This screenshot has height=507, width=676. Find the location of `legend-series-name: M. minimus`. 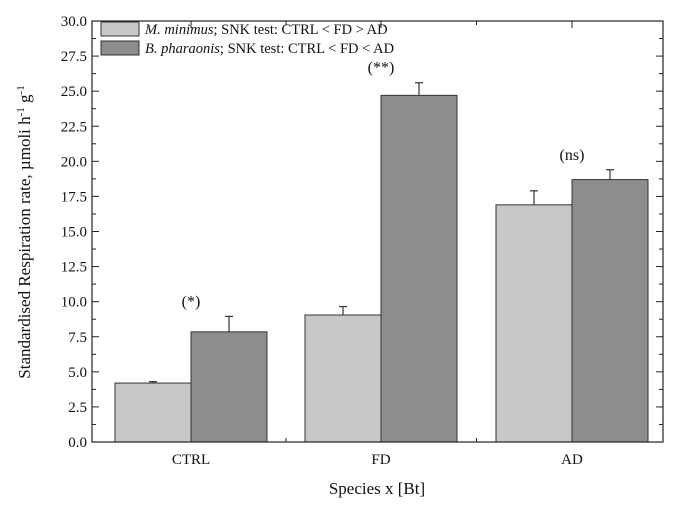

legend-series-name: M. minimus is located at coordinates (179, 30).